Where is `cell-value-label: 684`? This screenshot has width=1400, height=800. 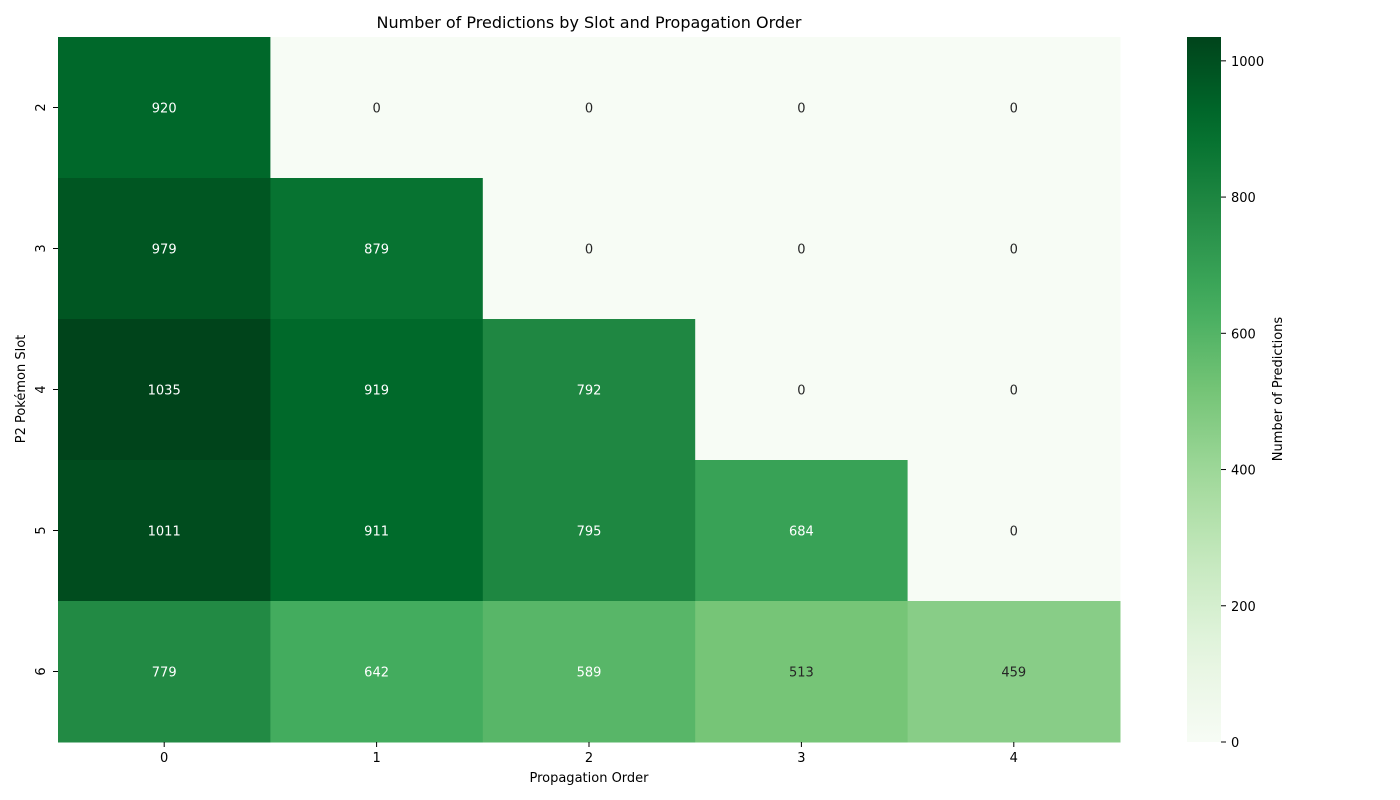 cell-value-label: 684 is located at coordinates (801, 532).